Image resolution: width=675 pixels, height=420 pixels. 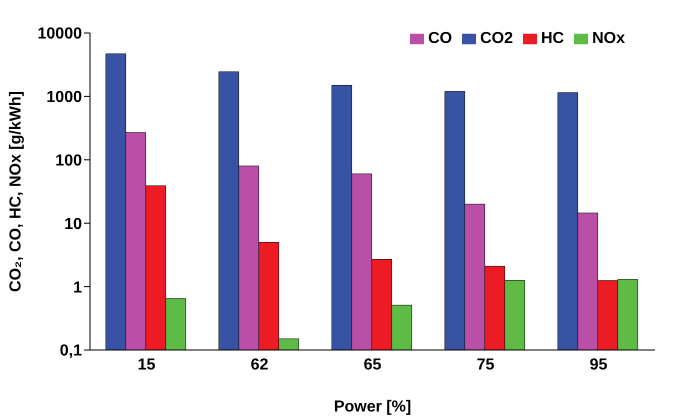 I want to click on legend-label: NOx, so click(x=608, y=38).